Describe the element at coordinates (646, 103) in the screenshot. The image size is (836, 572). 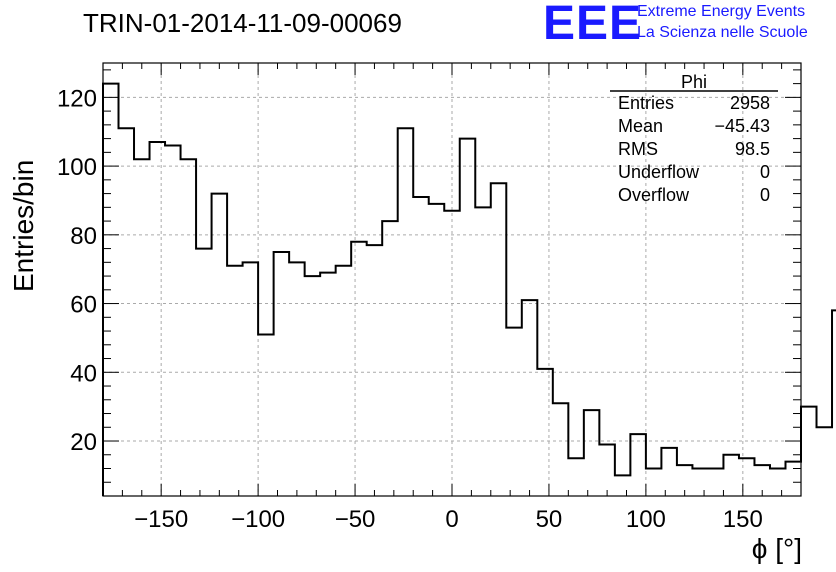
I see `stats-label-entries: Entries` at that location.